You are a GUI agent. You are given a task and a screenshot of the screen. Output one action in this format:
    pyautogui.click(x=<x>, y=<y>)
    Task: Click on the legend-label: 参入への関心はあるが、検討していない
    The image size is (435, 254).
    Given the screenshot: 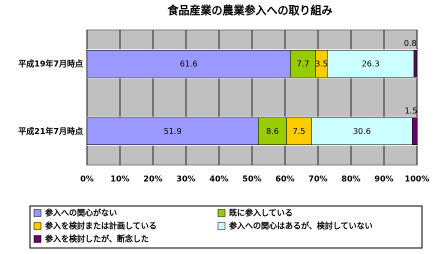 What is the action you would take?
    pyautogui.click(x=300, y=226)
    